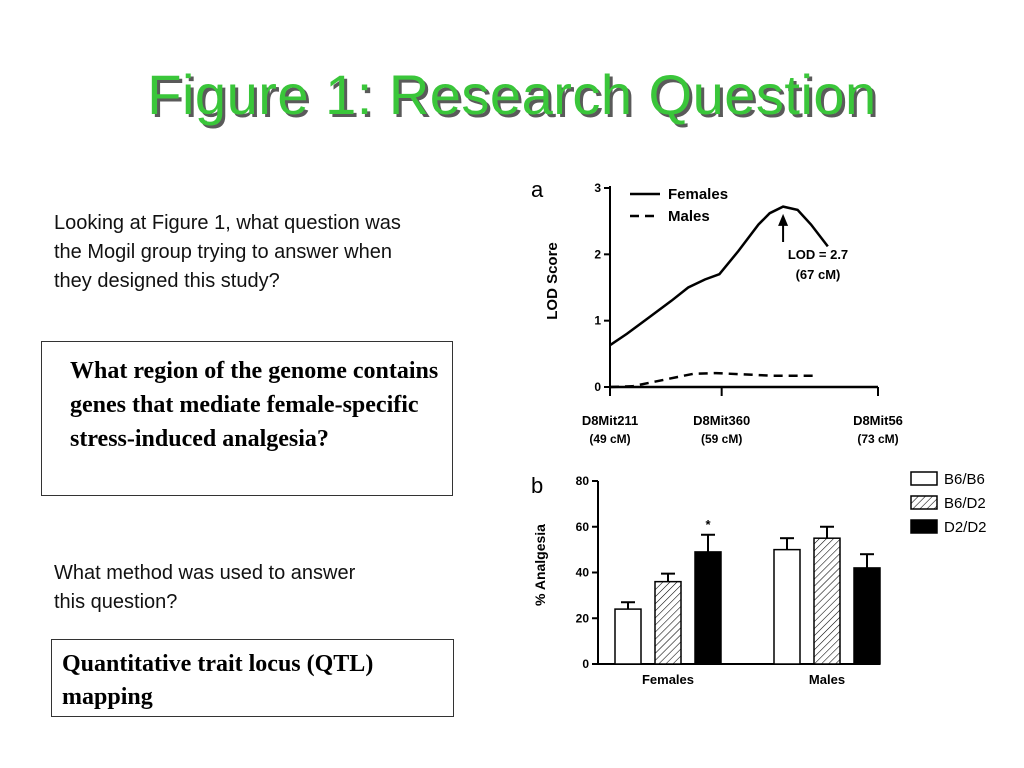 This screenshot has width=1024, height=768. What do you see at coordinates (713, 380) in the screenshot?
I see `series-line-males` at bounding box center [713, 380].